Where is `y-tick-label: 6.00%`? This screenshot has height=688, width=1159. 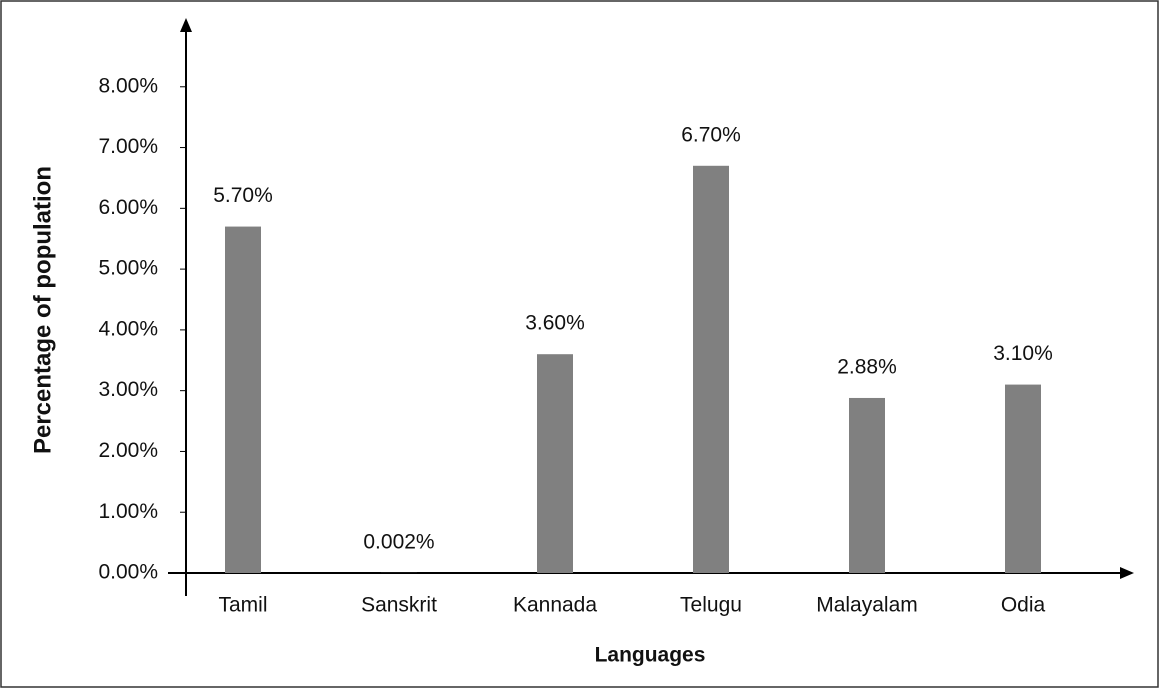 y-tick-label: 6.00% is located at coordinates (128, 207).